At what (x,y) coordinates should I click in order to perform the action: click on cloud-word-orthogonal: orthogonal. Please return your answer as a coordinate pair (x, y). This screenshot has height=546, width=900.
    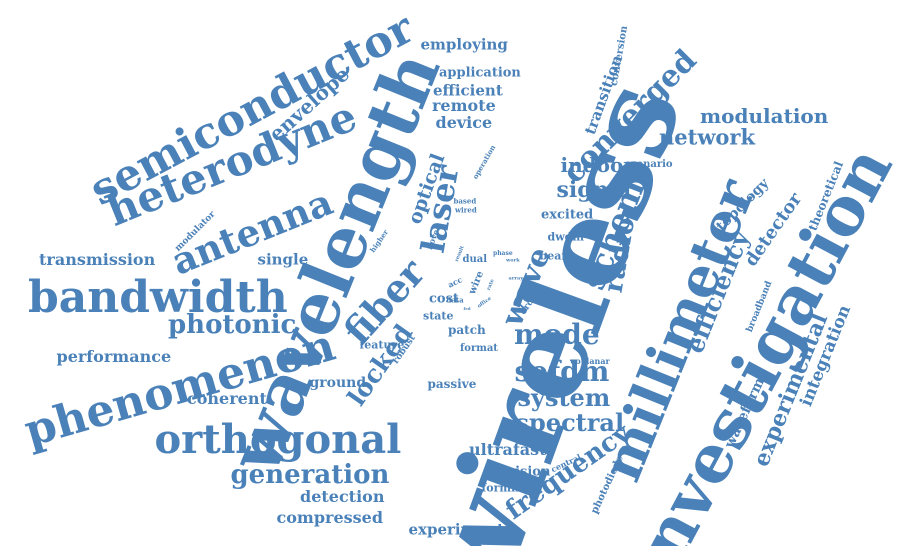
    Looking at the image, I should click on (278, 439).